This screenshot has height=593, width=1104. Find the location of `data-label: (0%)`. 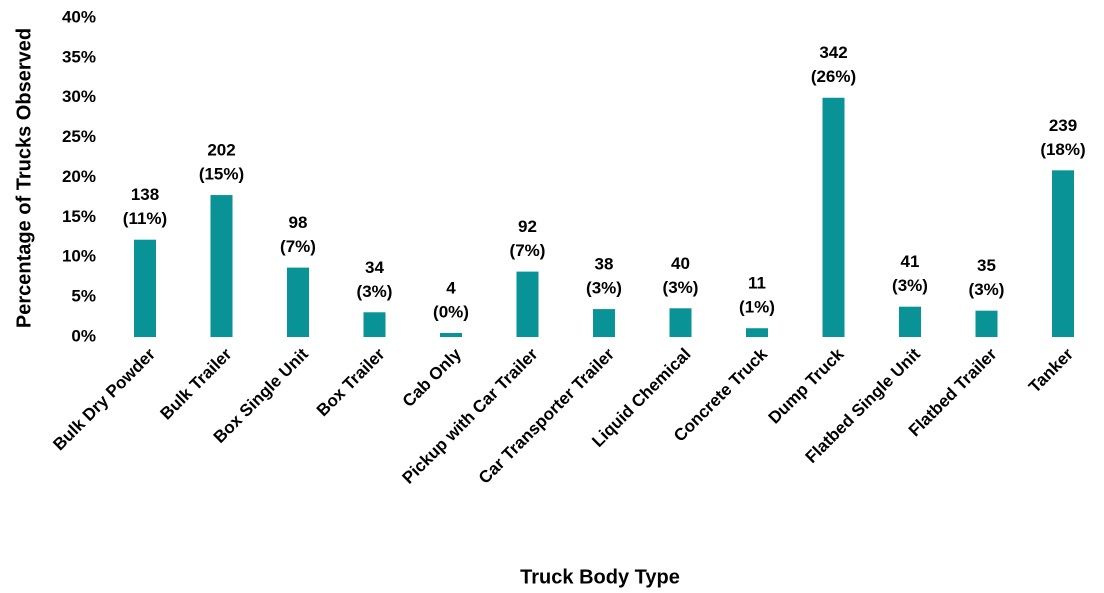

data-label: (0%) is located at coordinates (451, 311).